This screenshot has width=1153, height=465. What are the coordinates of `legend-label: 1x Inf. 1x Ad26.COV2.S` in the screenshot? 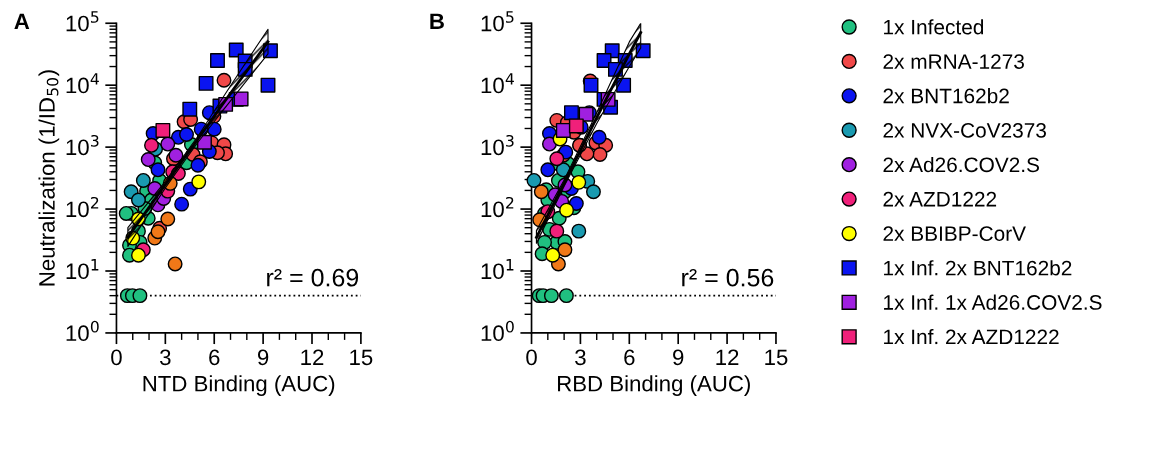 It's located at (993, 302).